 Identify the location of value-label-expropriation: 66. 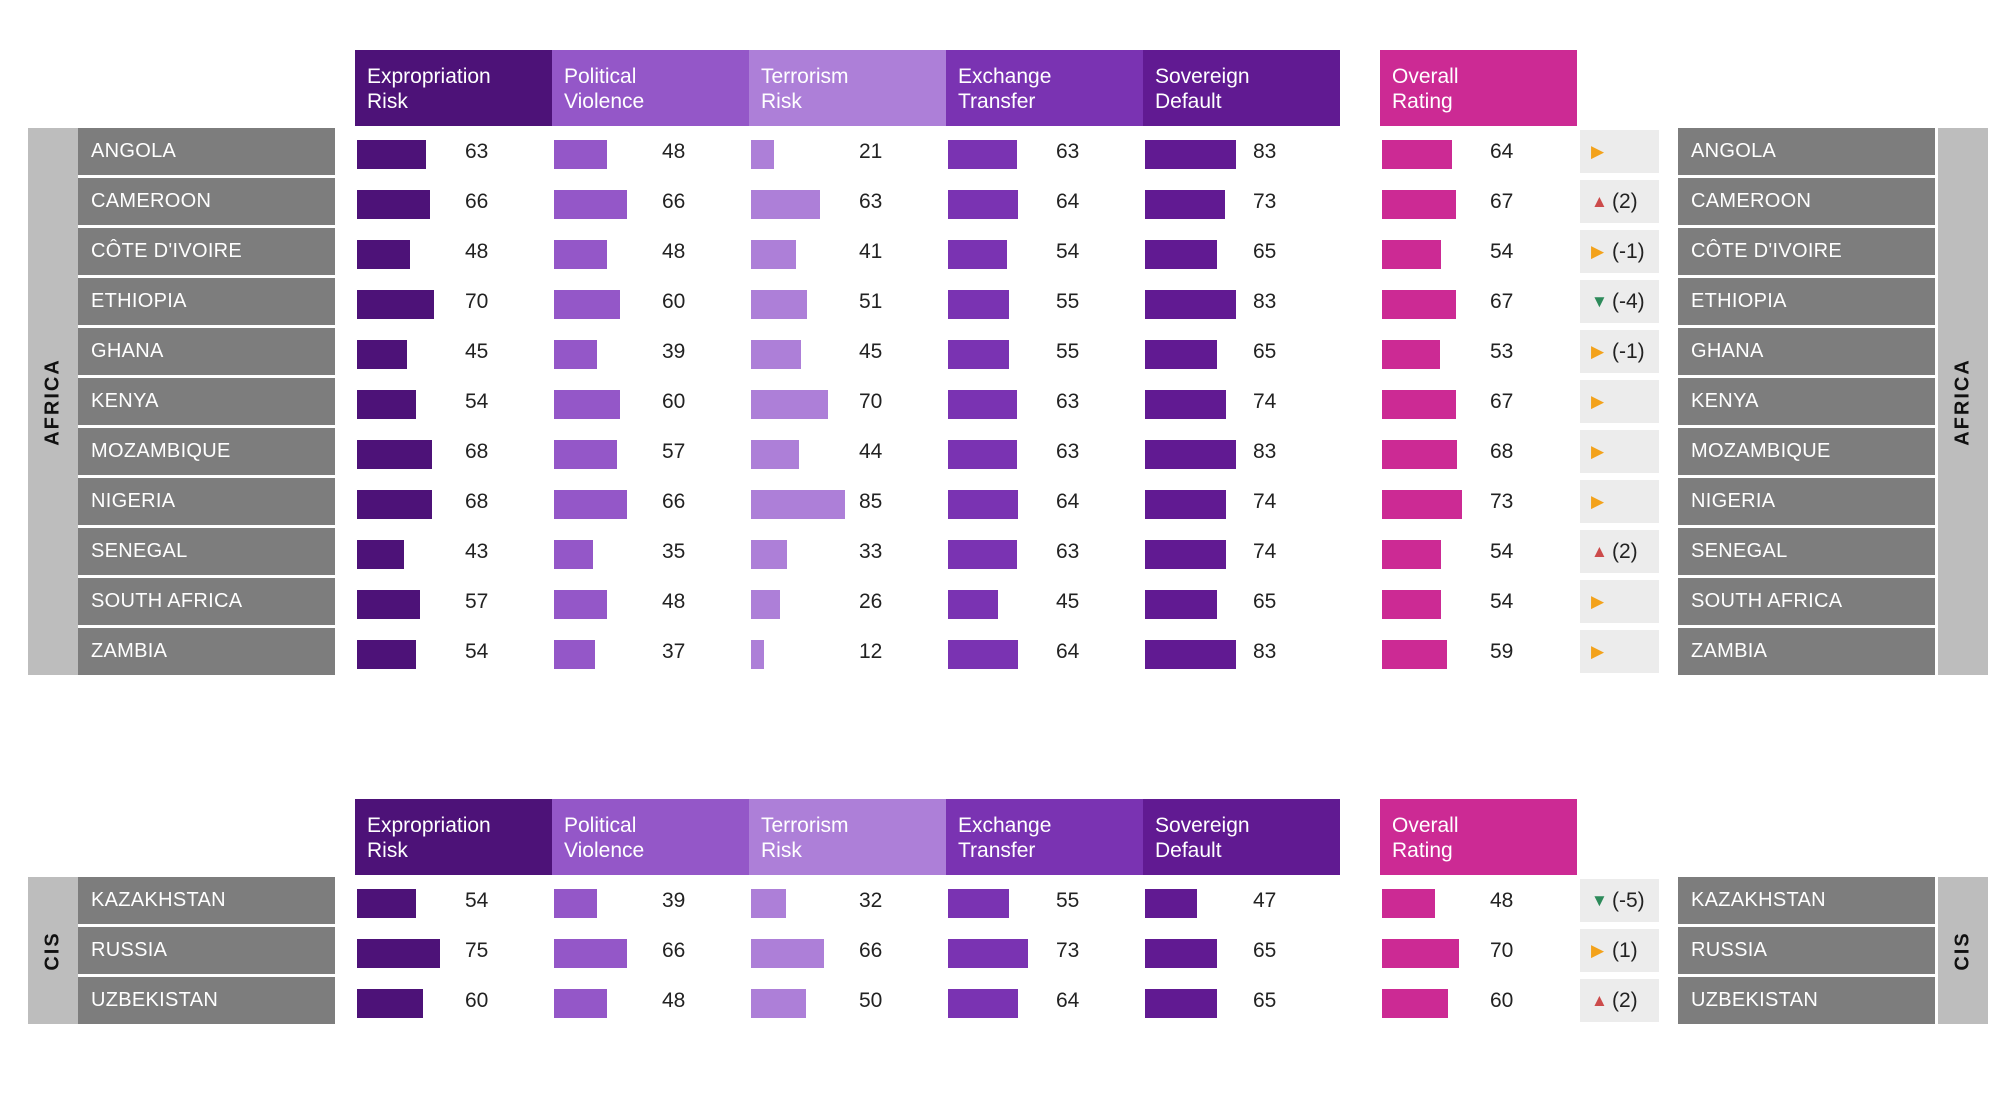
(477, 201).